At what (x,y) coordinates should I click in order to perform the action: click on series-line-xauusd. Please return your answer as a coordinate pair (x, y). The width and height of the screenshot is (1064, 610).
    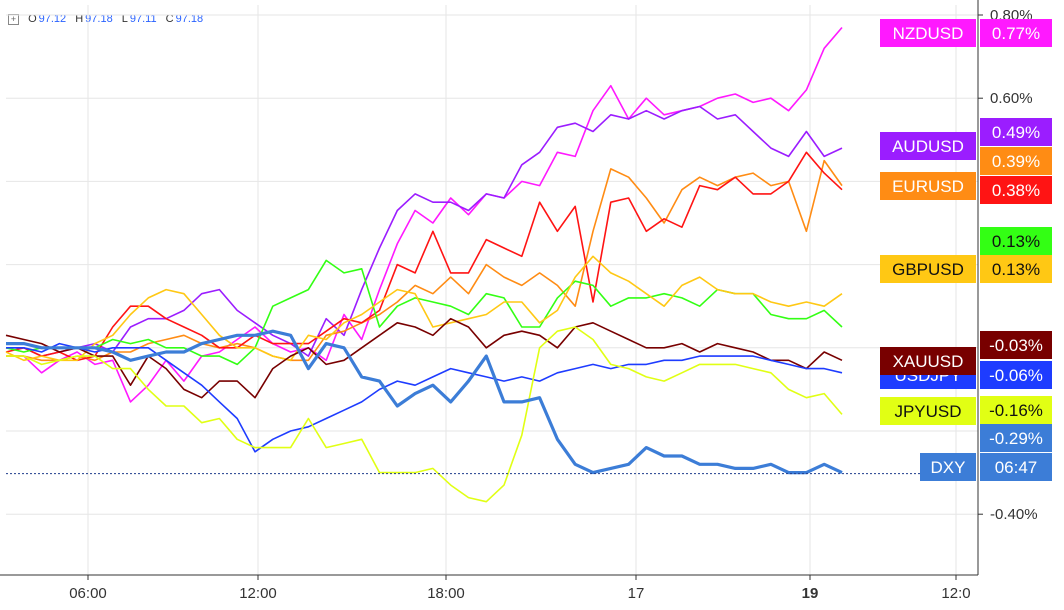
    Looking at the image, I should click on (424, 358).